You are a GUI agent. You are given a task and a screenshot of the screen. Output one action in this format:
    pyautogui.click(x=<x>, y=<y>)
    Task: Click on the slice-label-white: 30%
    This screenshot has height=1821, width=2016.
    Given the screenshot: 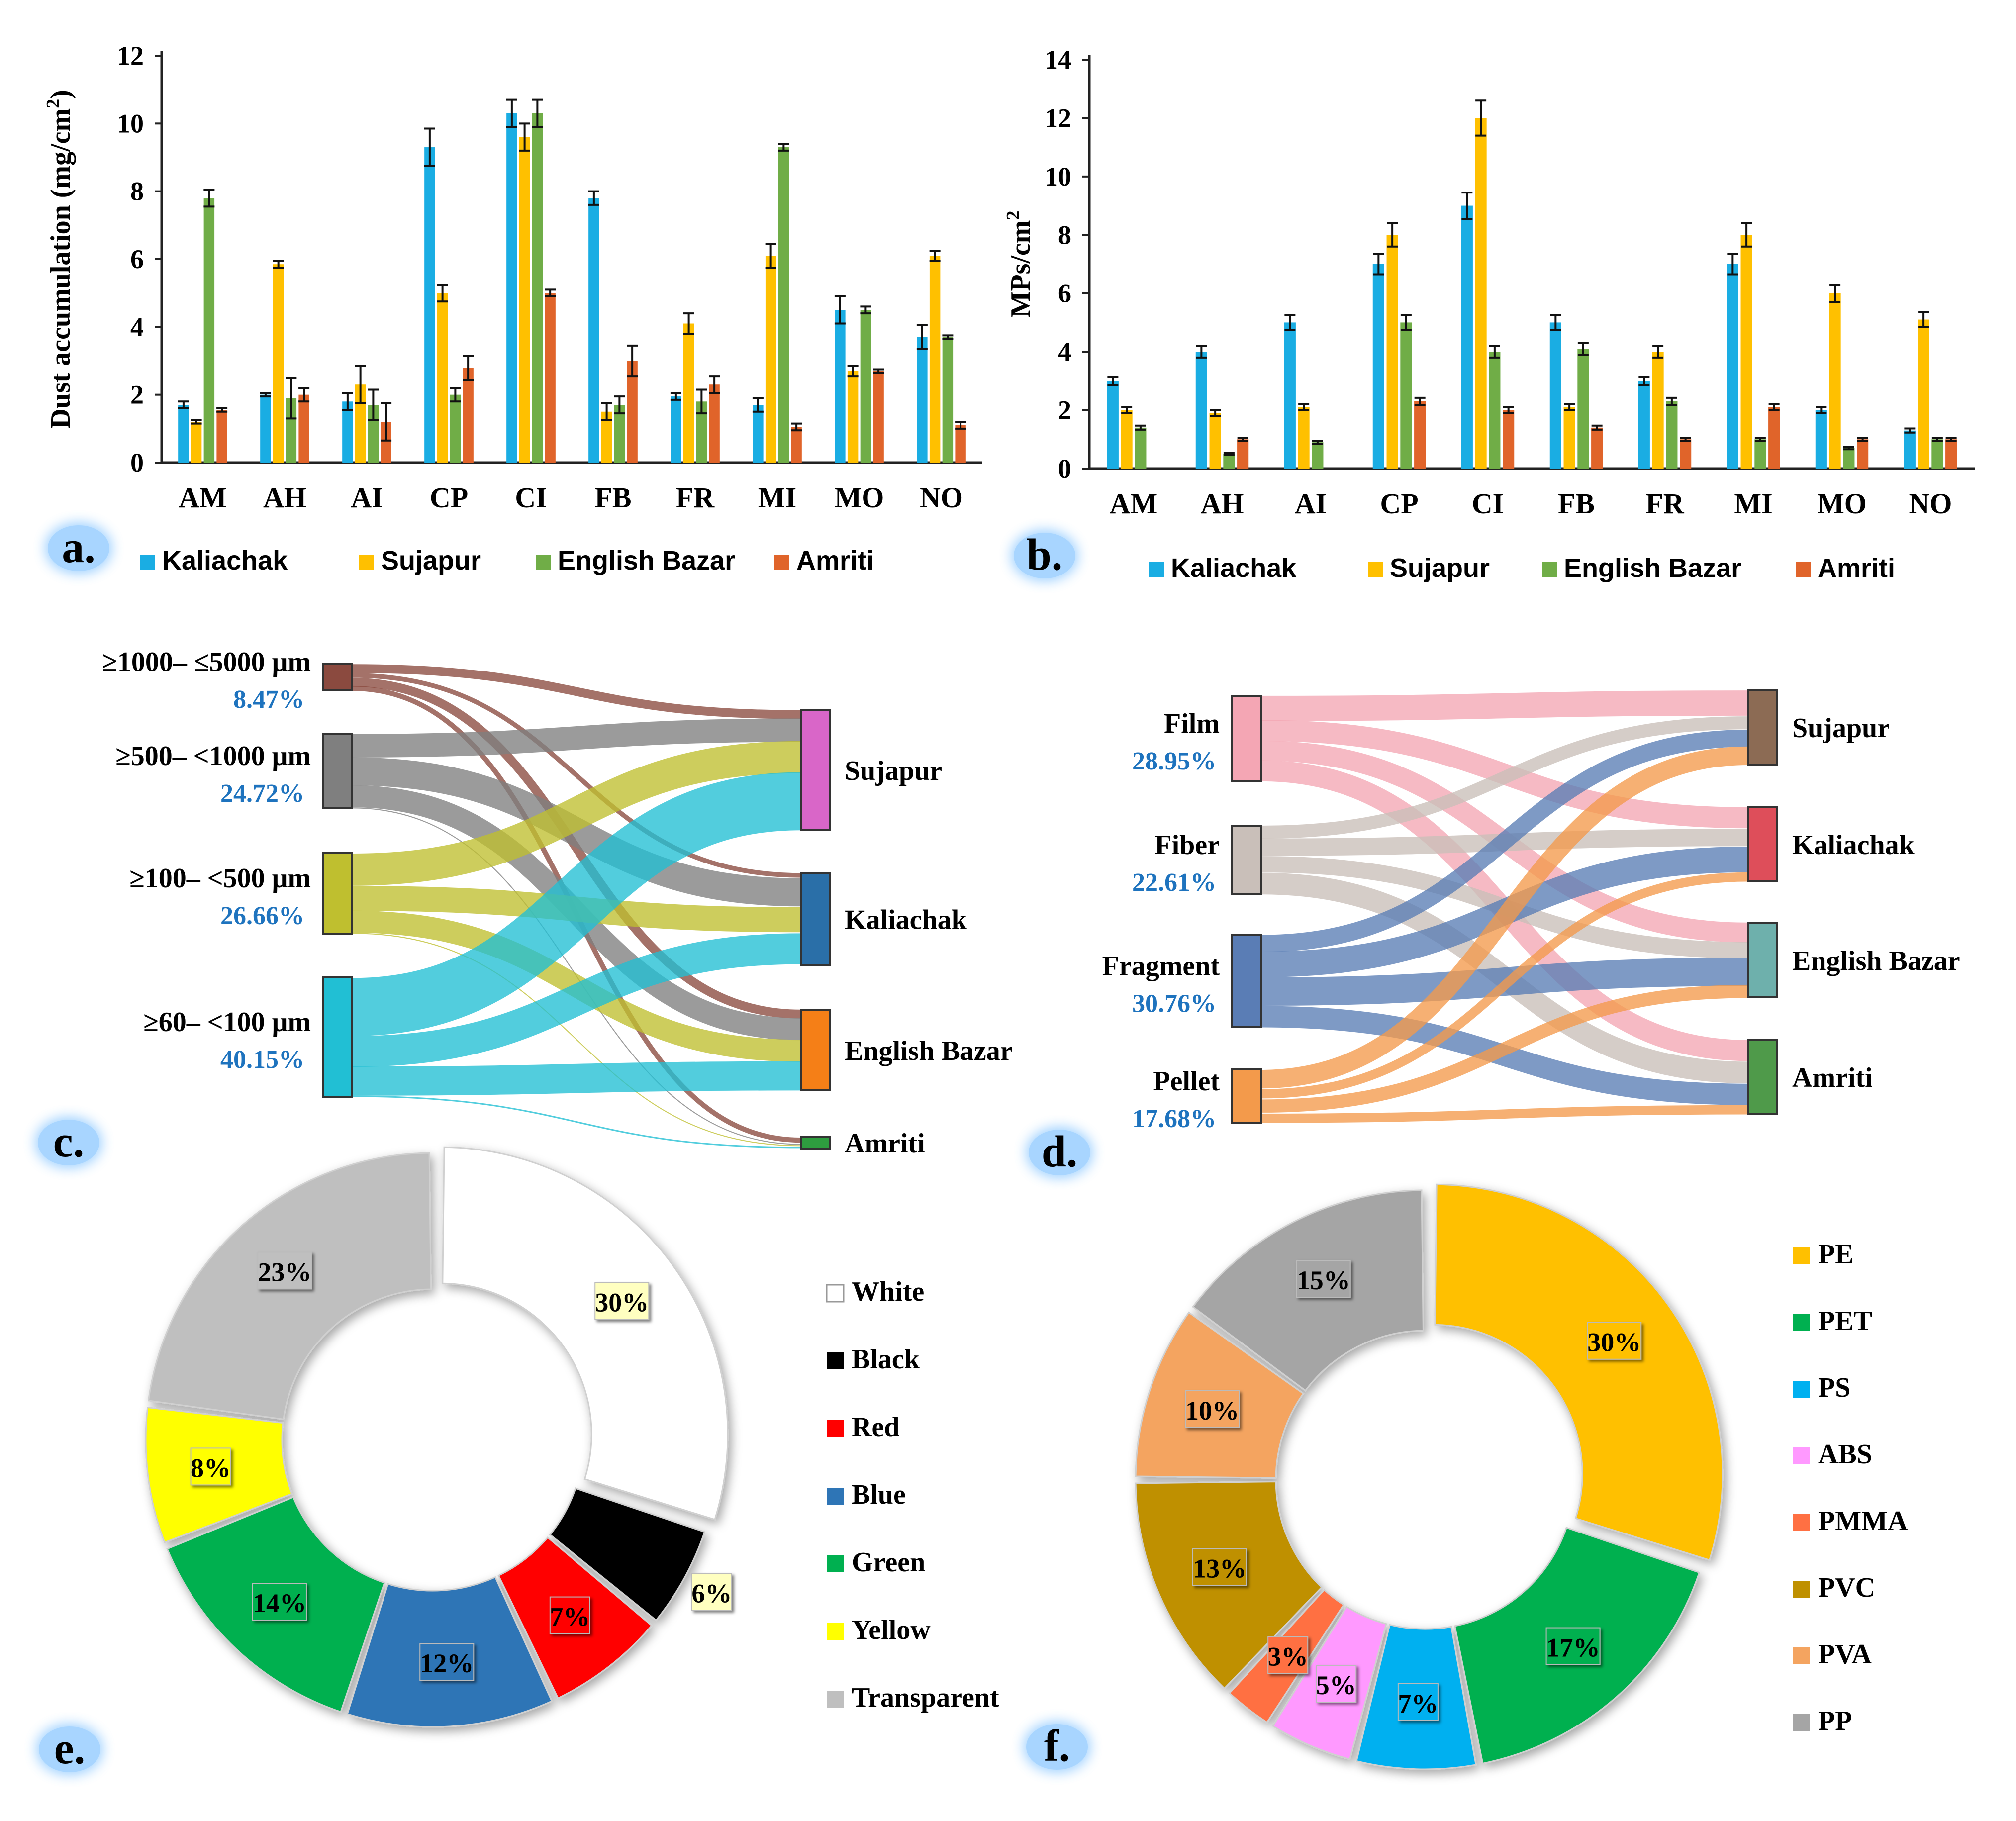 What is the action you would take?
    pyautogui.click(x=622, y=1301)
    